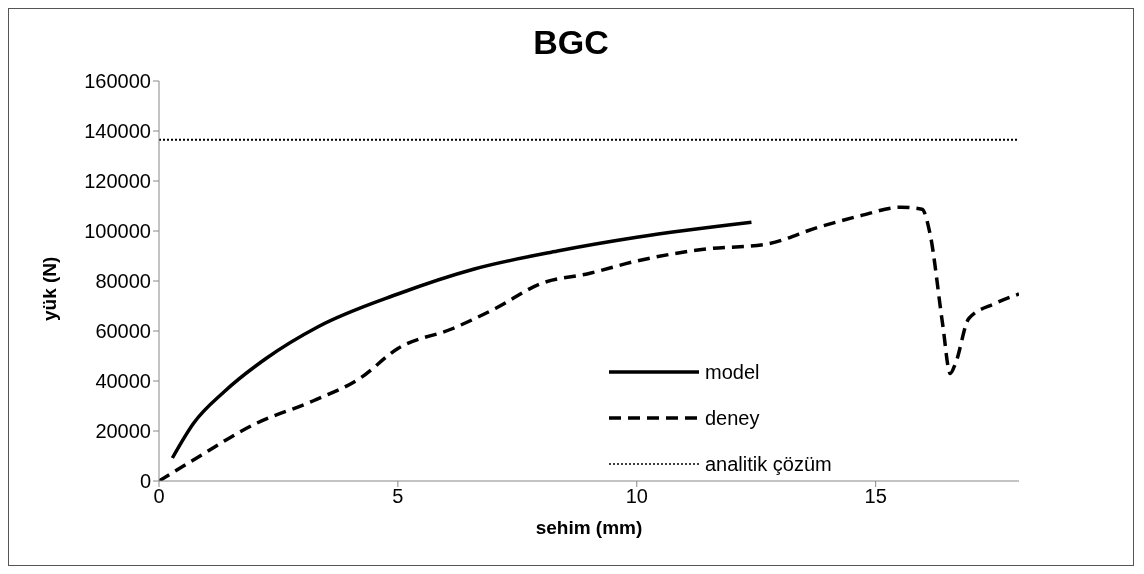 The image size is (1144, 574). Describe the element at coordinates (49, 288) in the screenshot. I see `y-axis-title: yük (N)` at that location.